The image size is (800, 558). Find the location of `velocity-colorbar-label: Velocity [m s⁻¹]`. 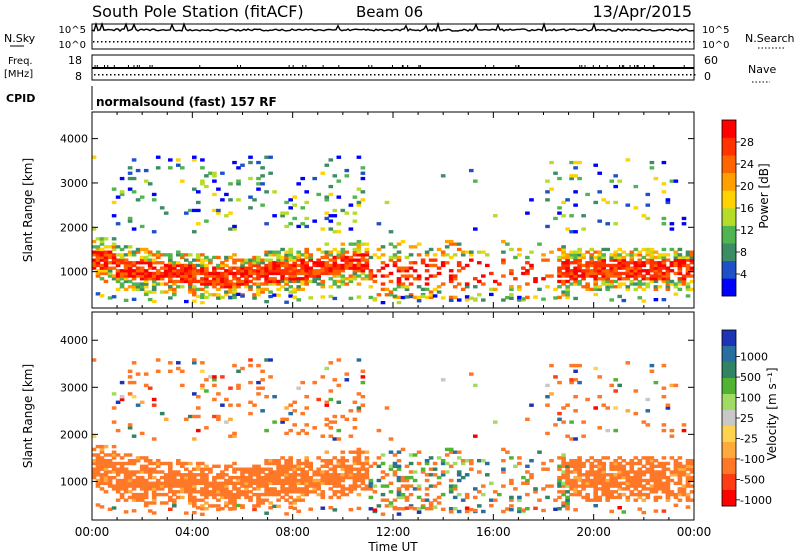

velocity-colorbar-label: Velocity [m s⁻¹] is located at coordinates (772, 413).